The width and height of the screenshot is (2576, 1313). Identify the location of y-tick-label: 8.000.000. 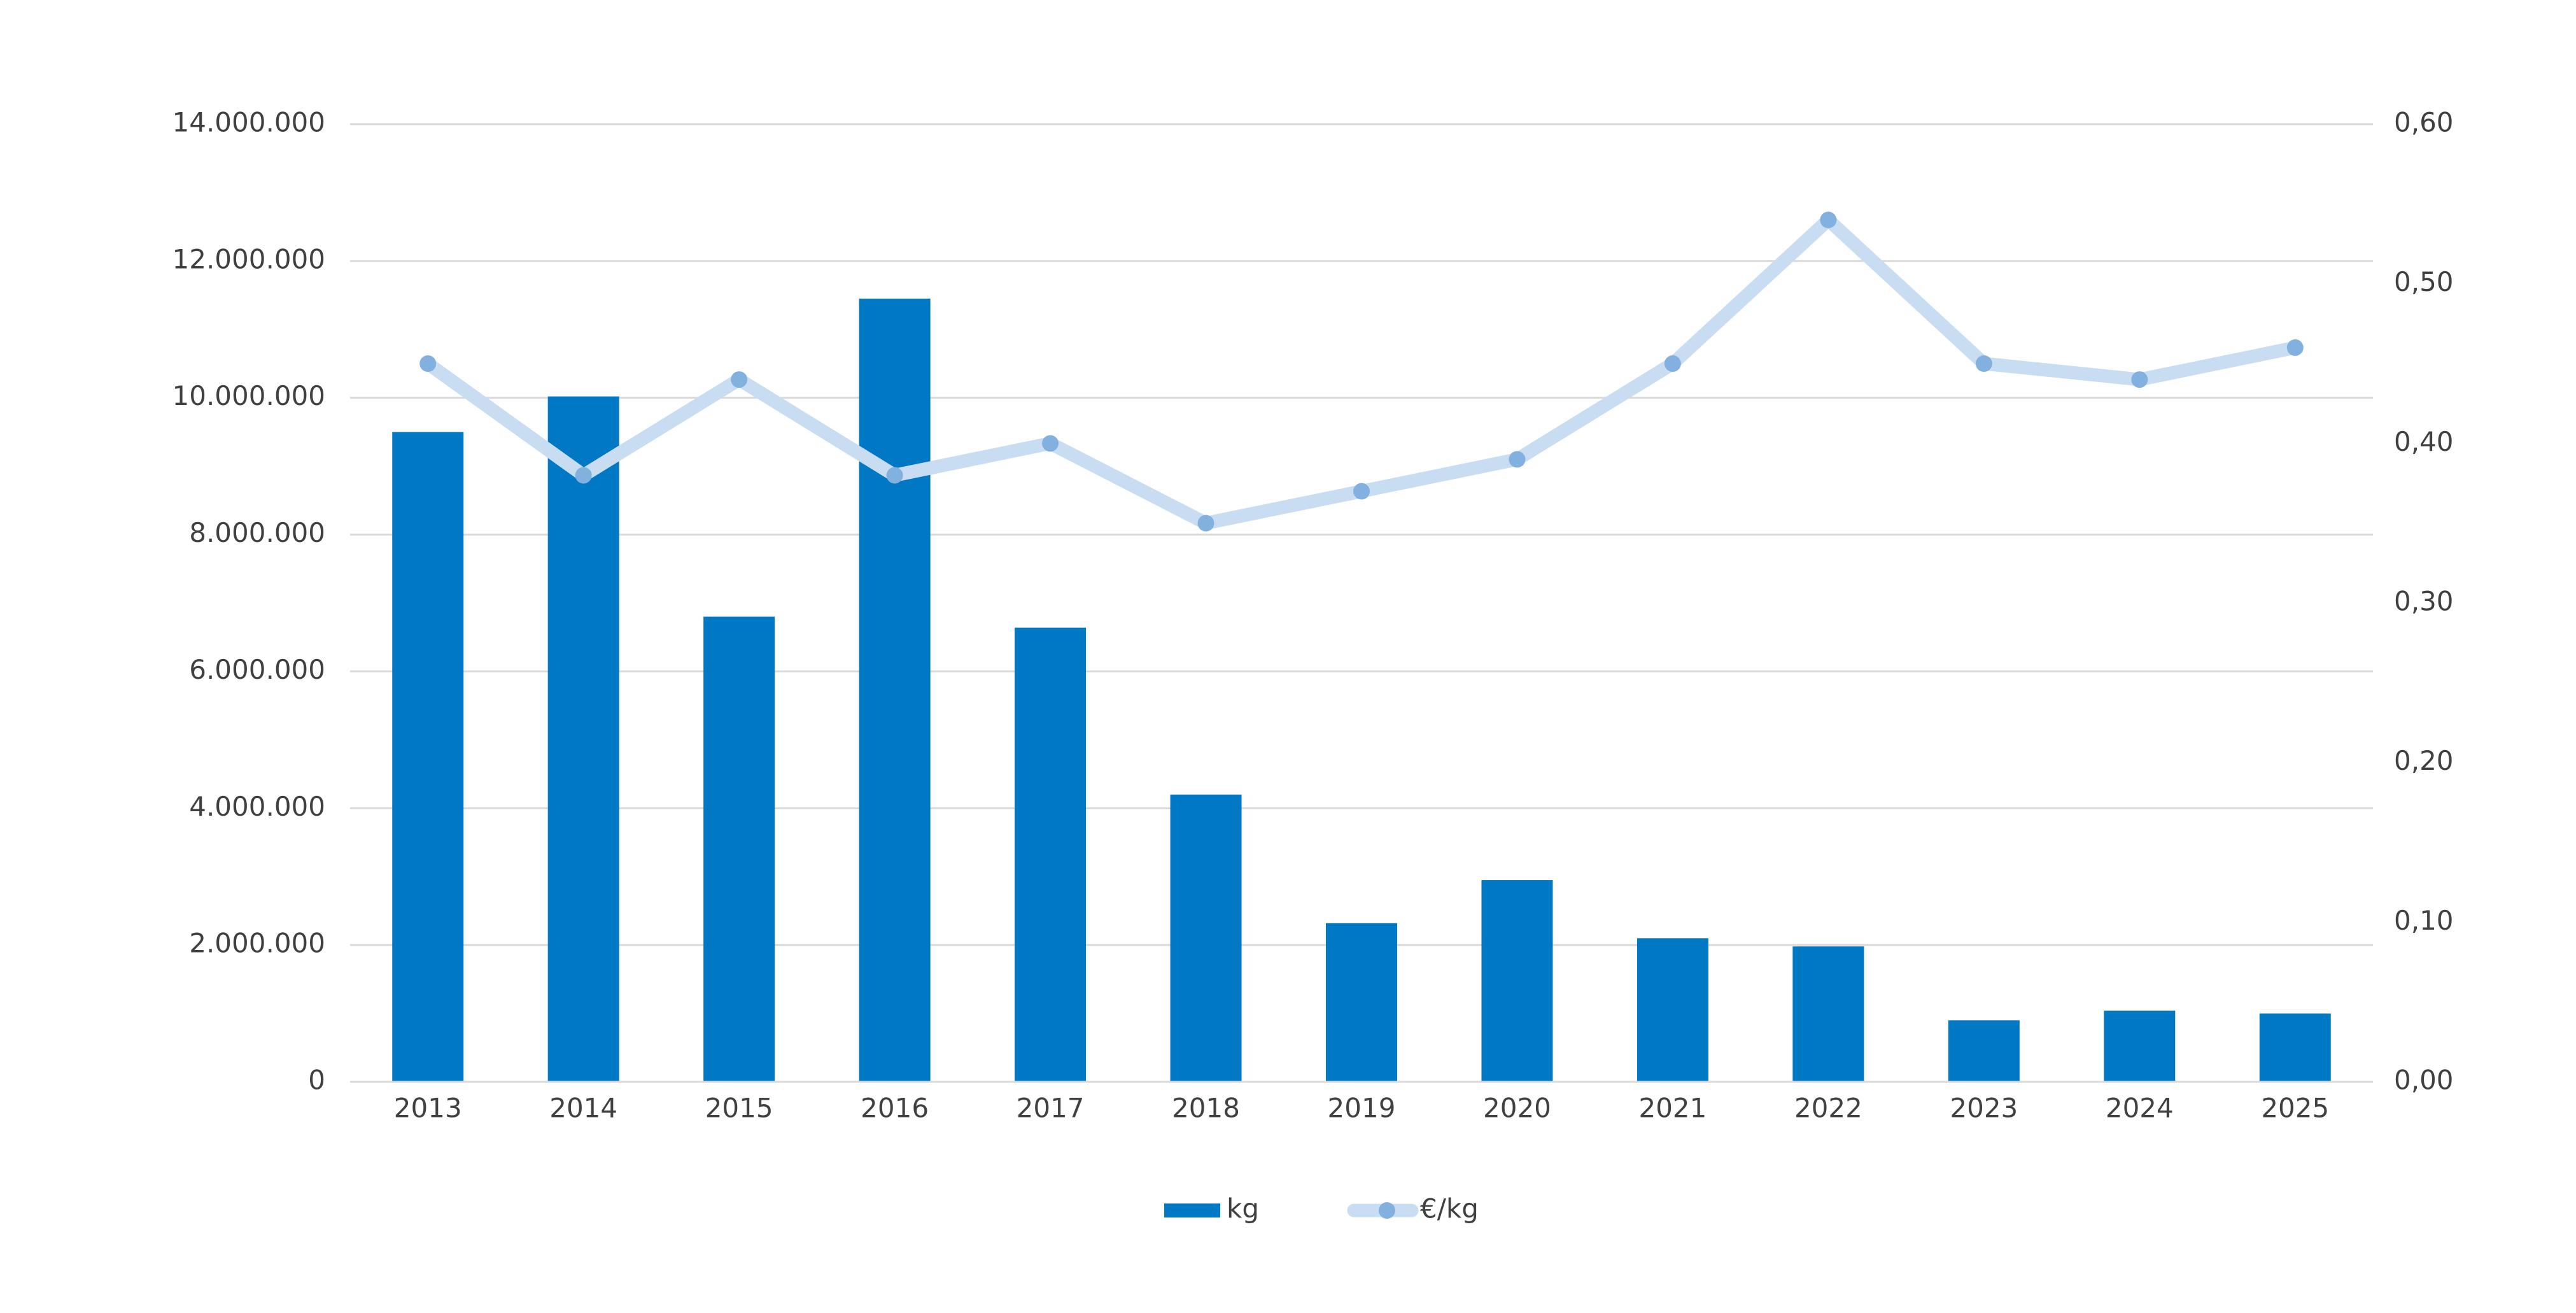
(257, 532).